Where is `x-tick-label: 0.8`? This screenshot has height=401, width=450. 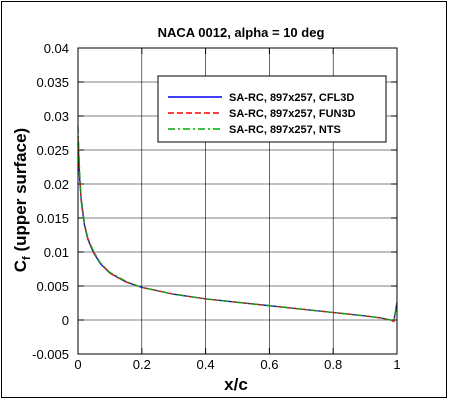 x-tick-label: 0.8 is located at coordinates (333, 364).